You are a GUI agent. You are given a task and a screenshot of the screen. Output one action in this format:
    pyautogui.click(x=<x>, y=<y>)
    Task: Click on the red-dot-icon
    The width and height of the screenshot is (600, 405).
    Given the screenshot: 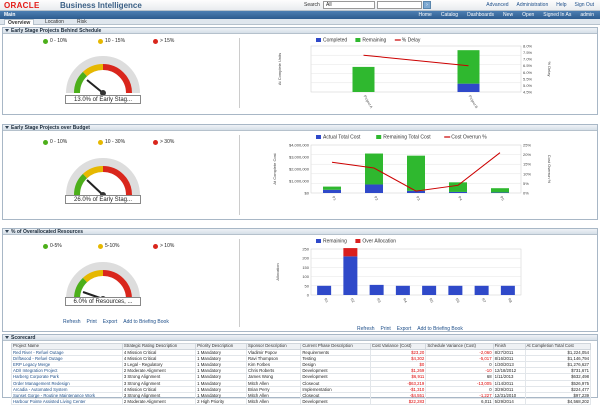 What is the action you would take?
    pyautogui.click(x=155, y=41)
    